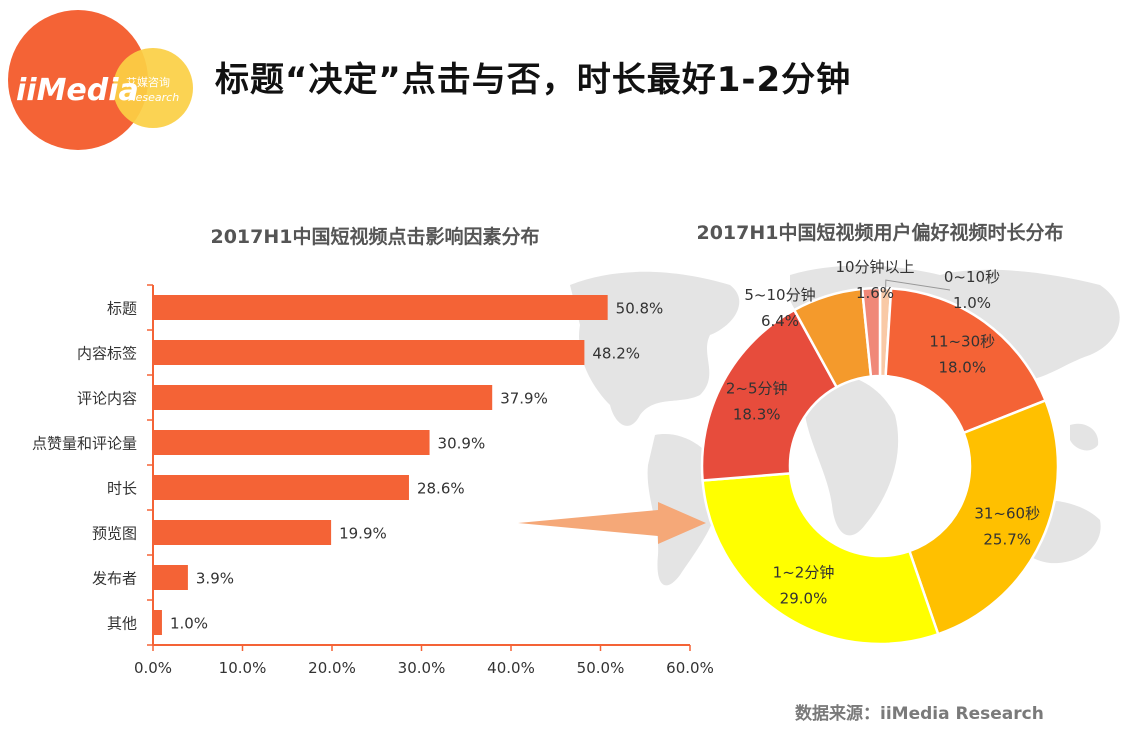  I want to click on bar-x-tick-label: 40.0%, so click(511, 668).